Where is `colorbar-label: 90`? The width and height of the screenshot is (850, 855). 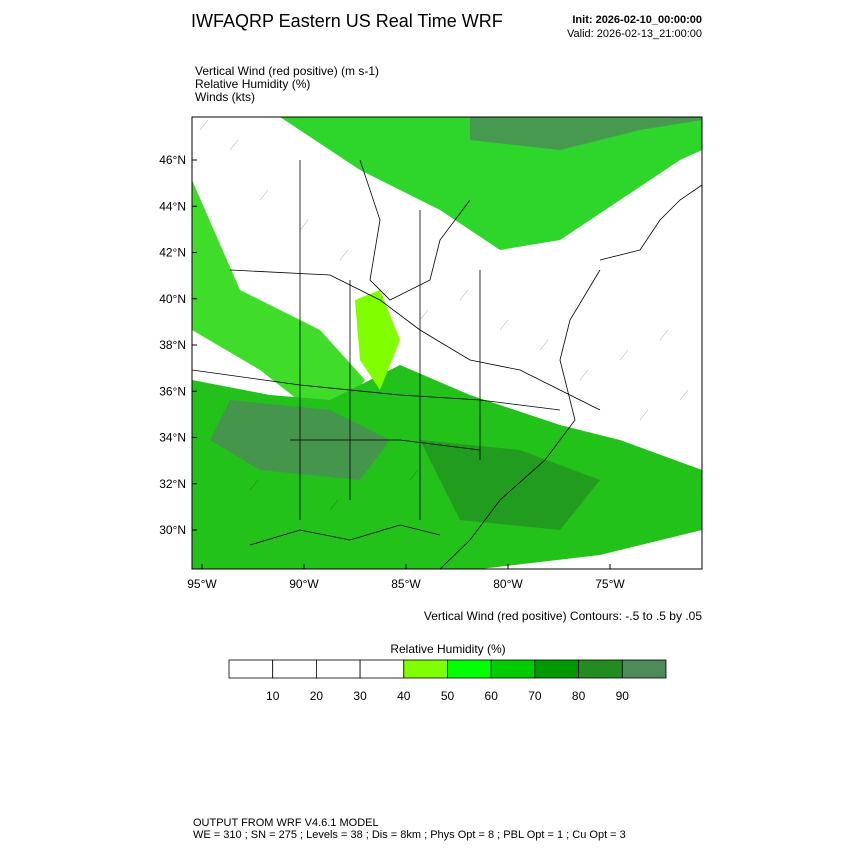 colorbar-label: 90 is located at coordinates (623, 696).